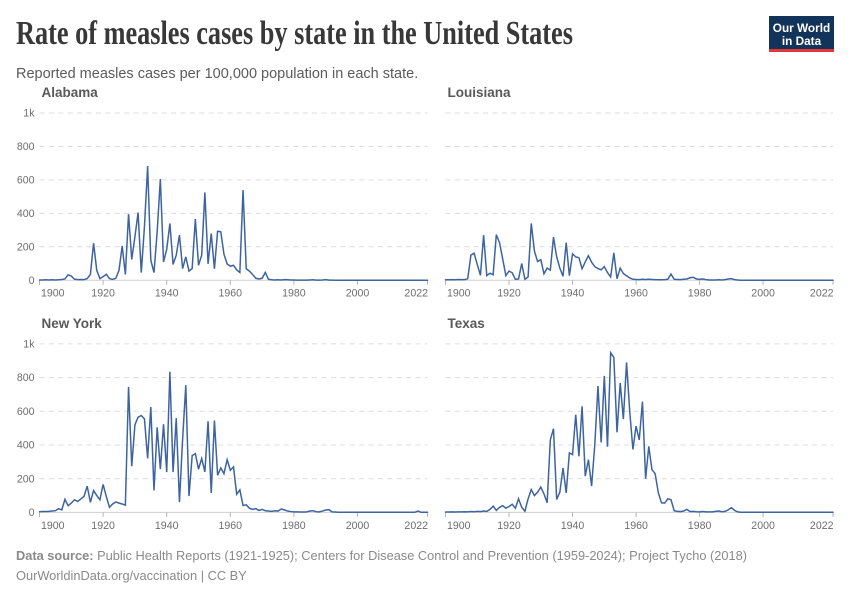 Image resolution: width=850 pixels, height=600 pixels. Describe the element at coordinates (72, 323) in the screenshot. I see `svg-text: New York` at that location.